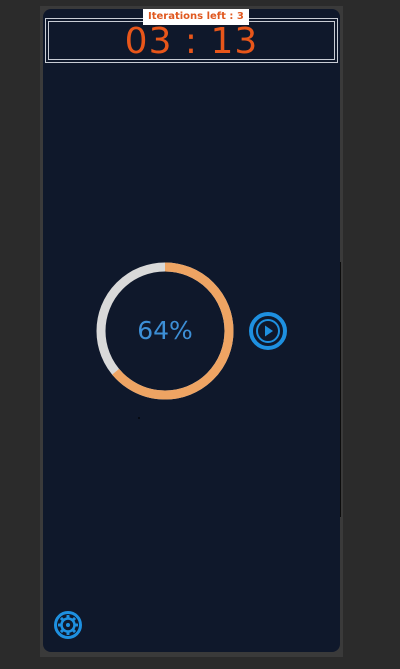 This screenshot has height=669, width=400. I want to click on gear-icon, so click(68, 625).